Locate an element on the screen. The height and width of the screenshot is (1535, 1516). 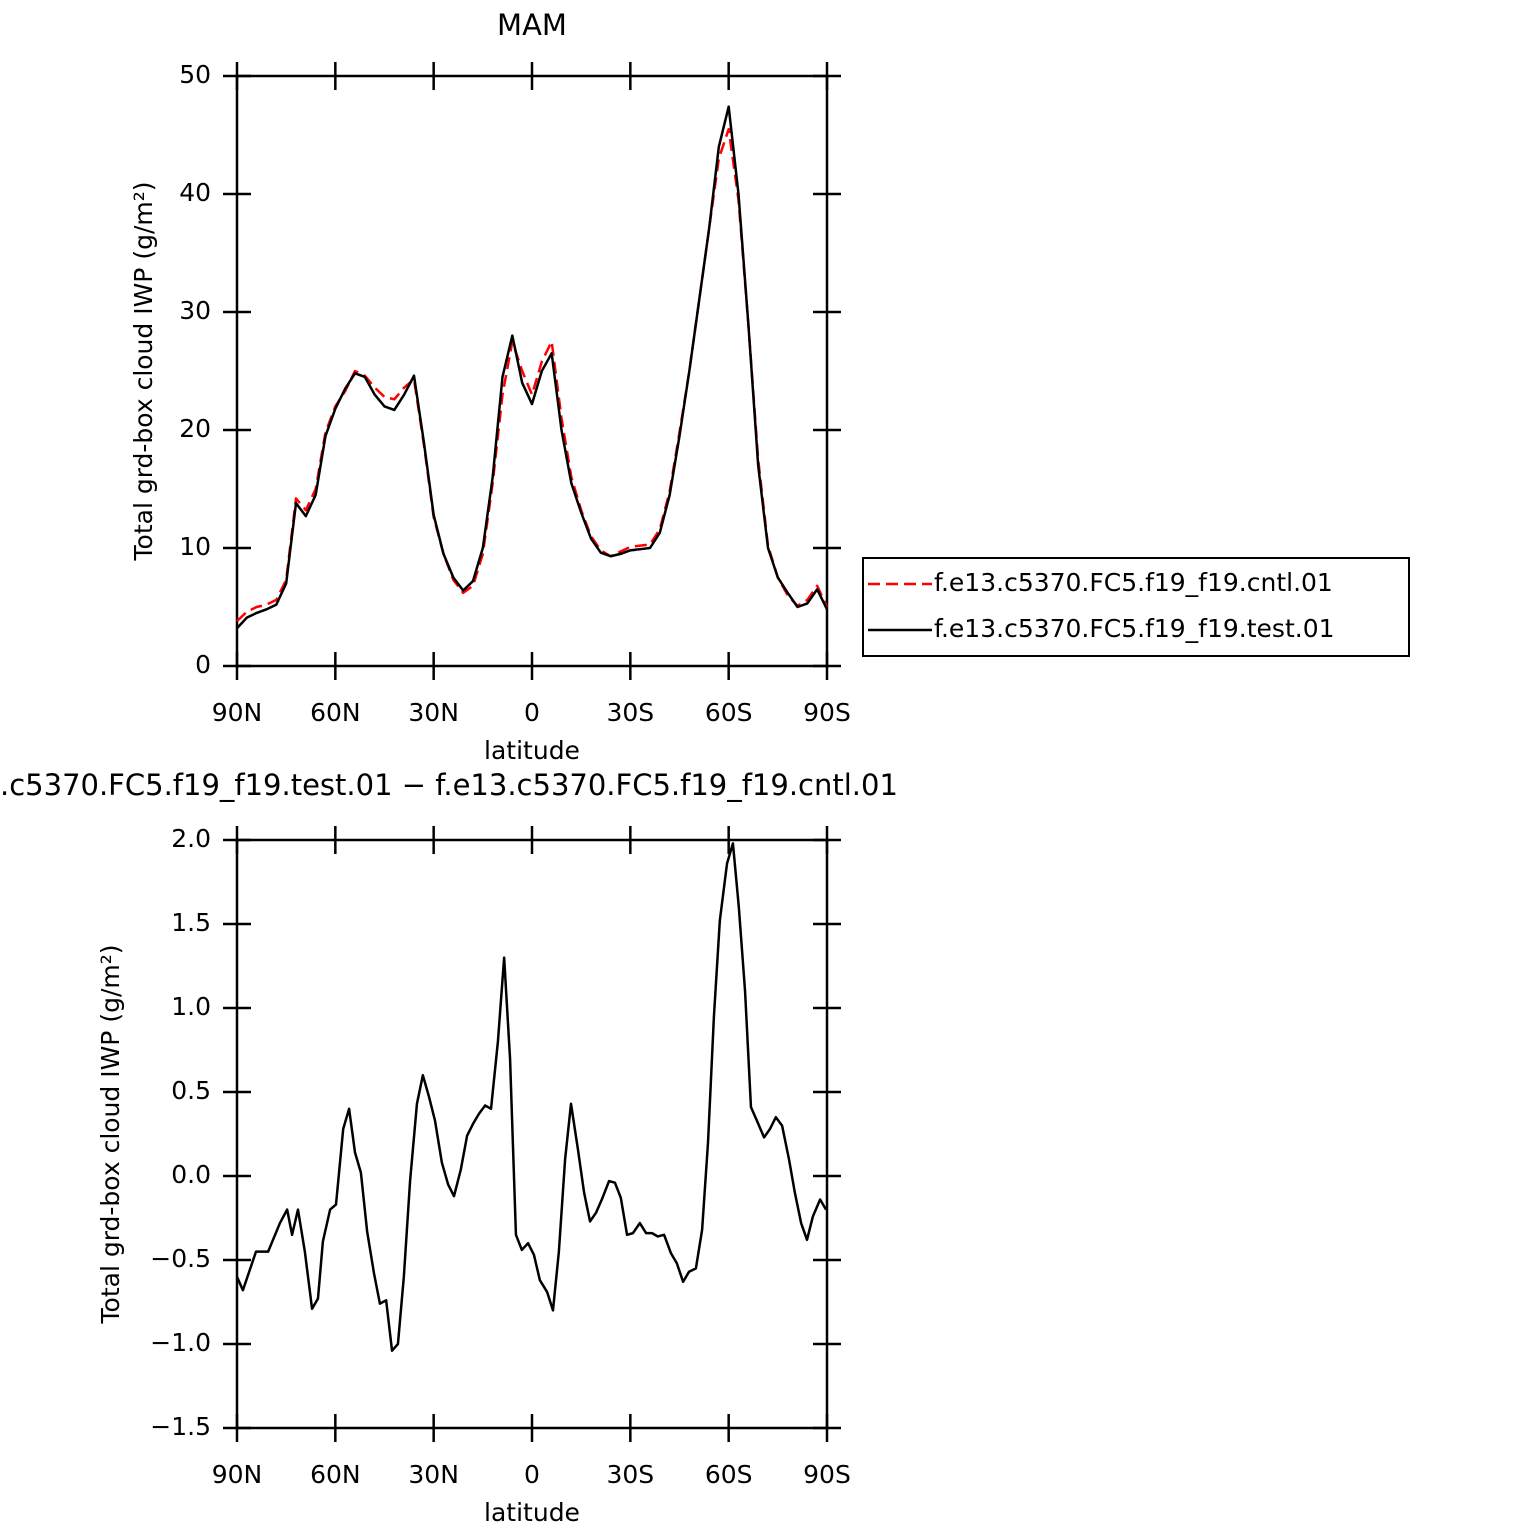
y-tick-label: 1.0 is located at coordinates (191, 1006).